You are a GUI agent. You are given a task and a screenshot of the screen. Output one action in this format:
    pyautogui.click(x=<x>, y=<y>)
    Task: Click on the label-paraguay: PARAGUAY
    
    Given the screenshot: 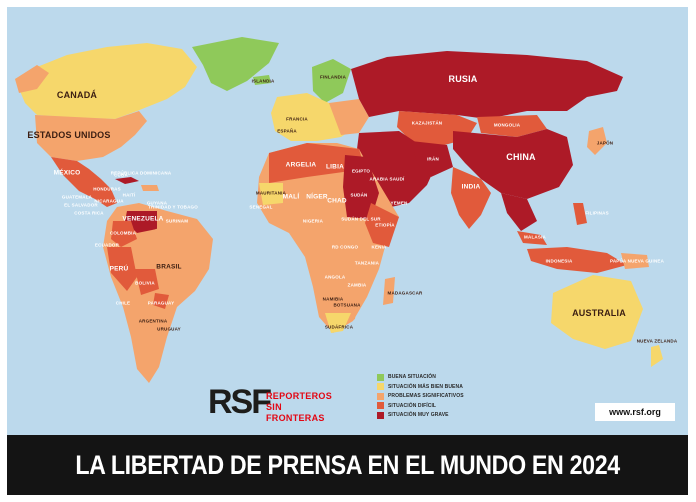 What is the action you would take?
    pyautogui.click(x=161, y=303)
    